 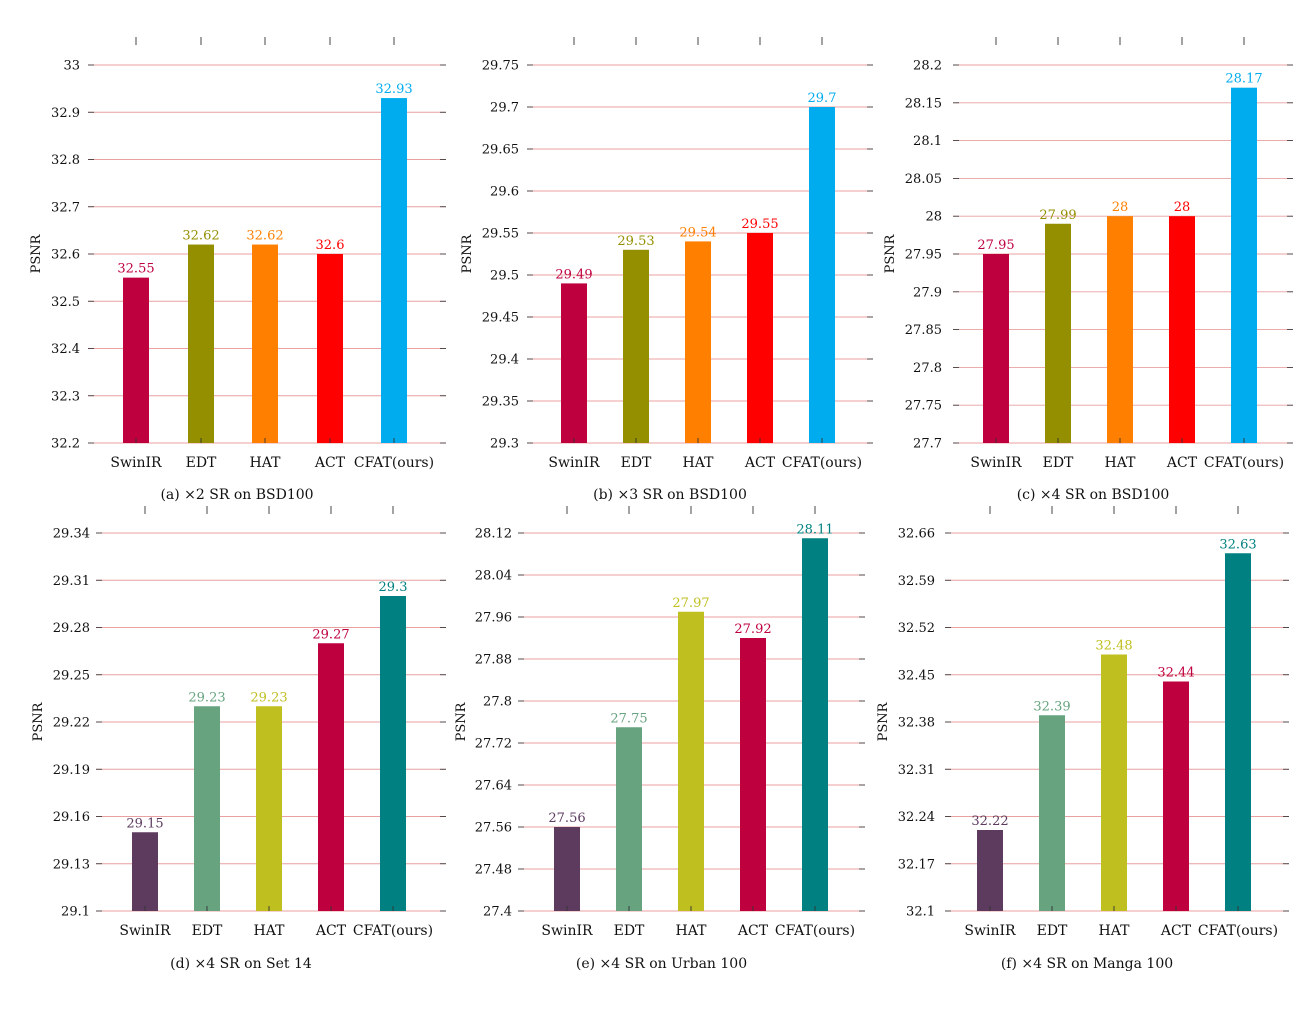 What do you see at coordinates (927, 66) in the screenshot?
I see `y-tick-label: 28.2` at bounding box center [927, 66].